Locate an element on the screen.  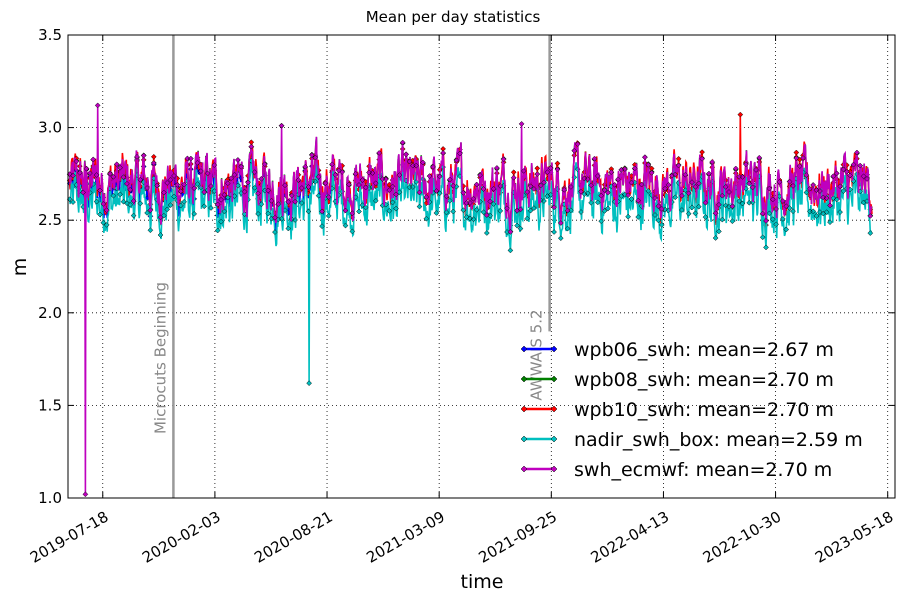
legend-label: swh_ecmwf: mean=2.70 m is located at coordinates (703, 470).